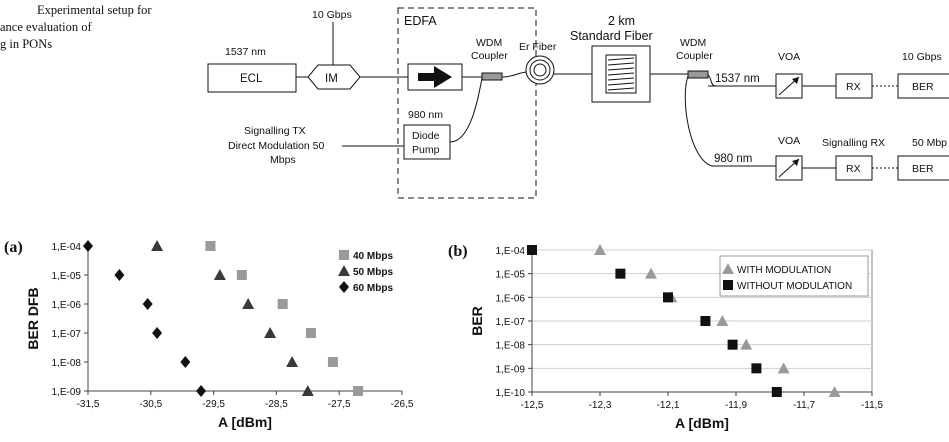 This screenshot has height=442, width=949. I want to click on caption-line-1: Experimental setup for, so click(94, 10).